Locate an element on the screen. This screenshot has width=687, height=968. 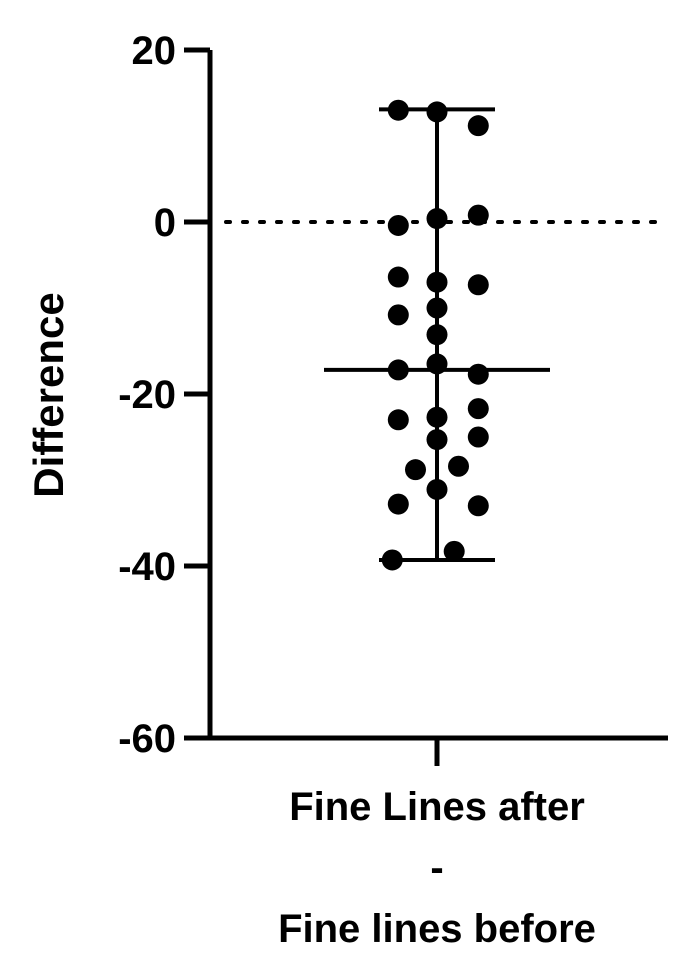
y-axis-title: Difference is located at coordinates (48, 394).